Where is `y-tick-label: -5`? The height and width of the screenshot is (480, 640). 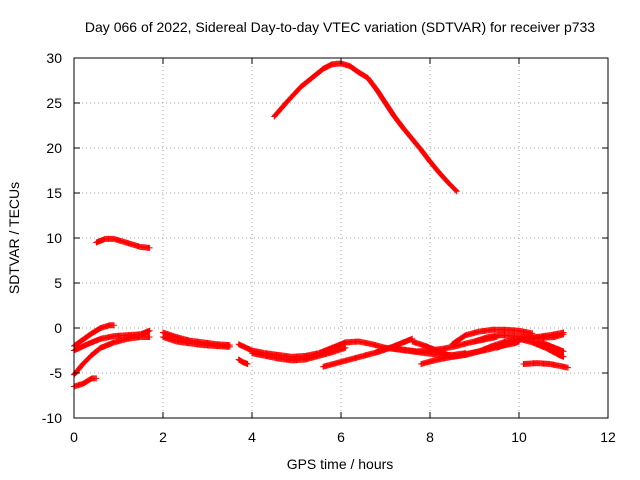 y-tick-label: -5 is located at coordinates (56, 373).